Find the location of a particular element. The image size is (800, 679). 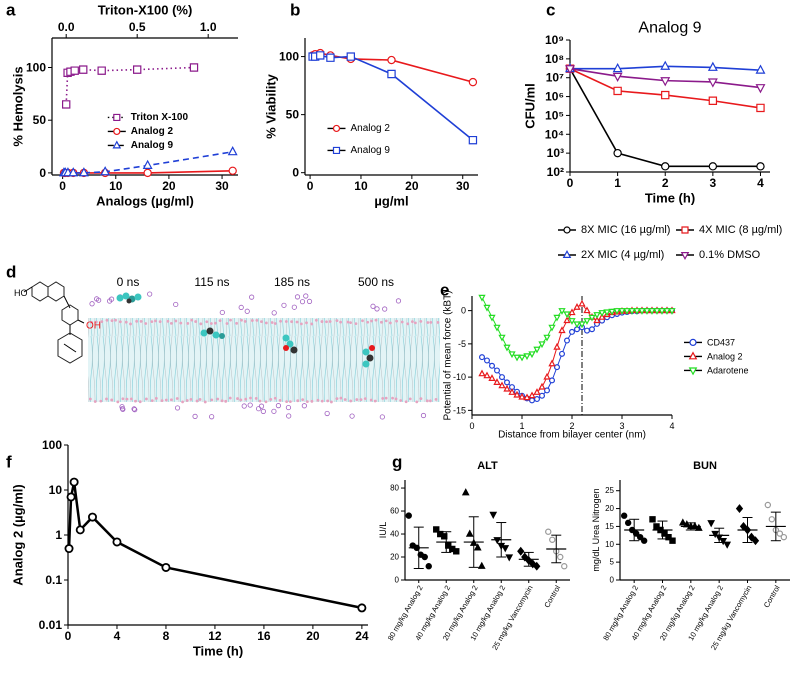

legend-label: Triton X-100 is located at coordinates (160, 117).